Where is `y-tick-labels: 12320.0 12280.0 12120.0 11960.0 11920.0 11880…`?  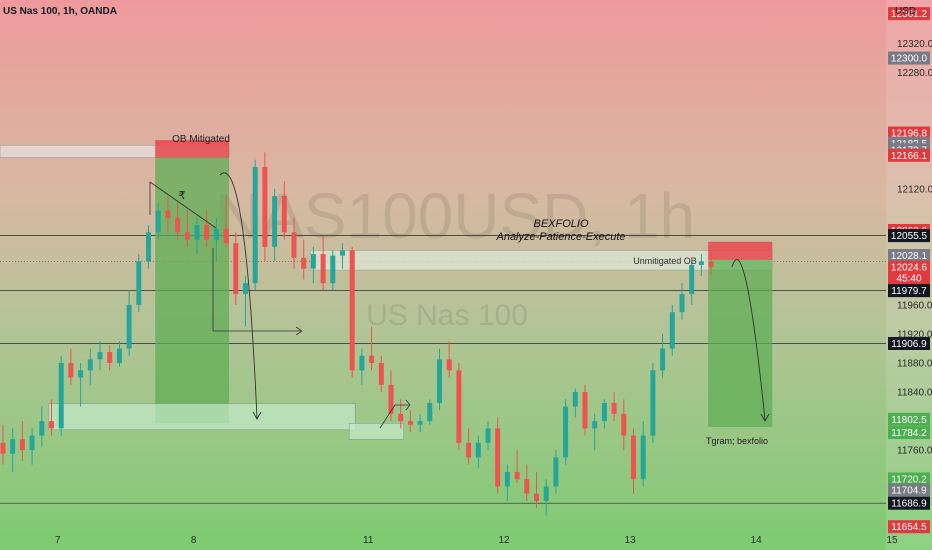 y-tick-labels: 12320.0 12280.0 12120.0 11960.0 11920.0 11880… is located at coordinates (914, 248).